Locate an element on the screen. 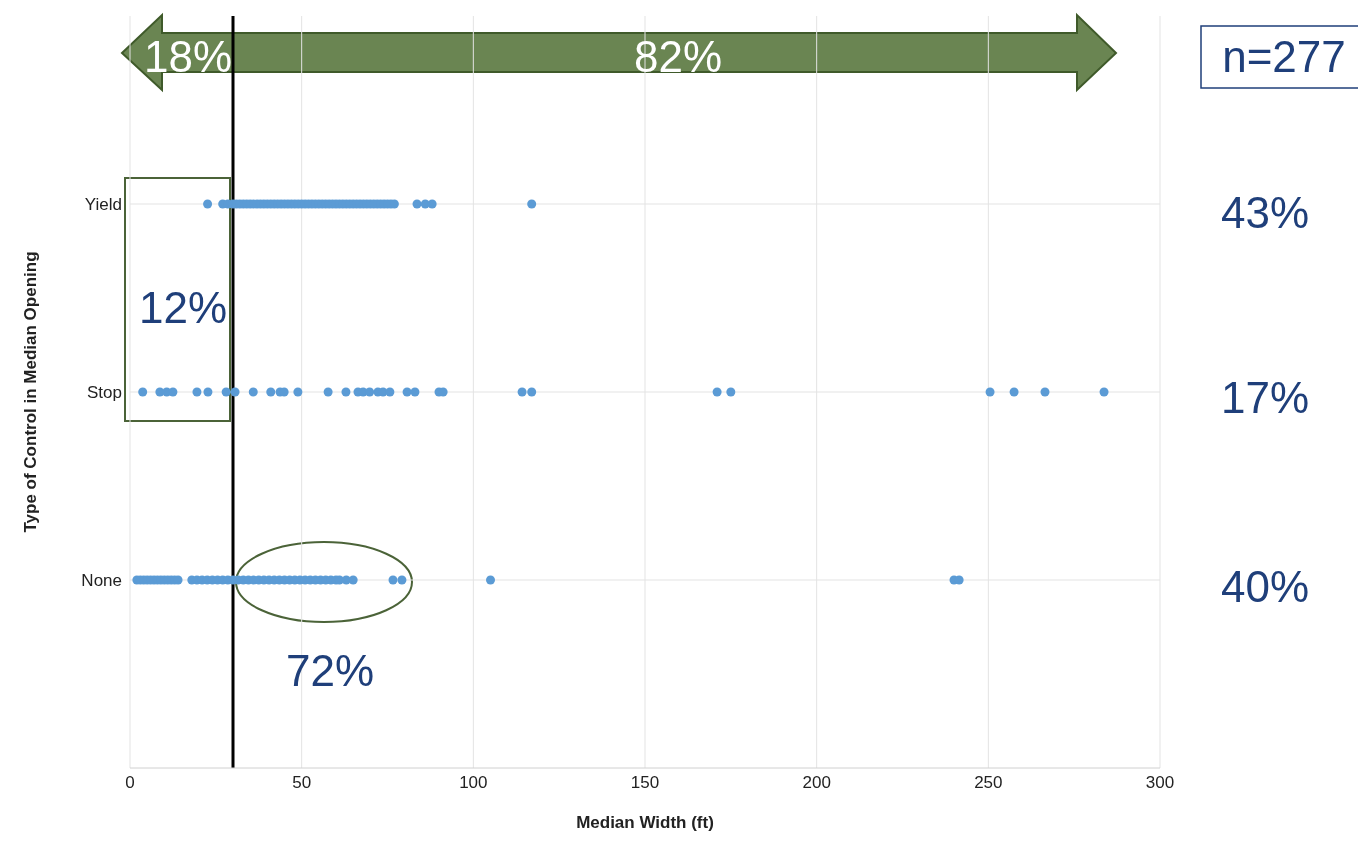 The width and height of the screenshot is (1370, 849). y-tick-label: Yield is located at coordinates (103, 205).